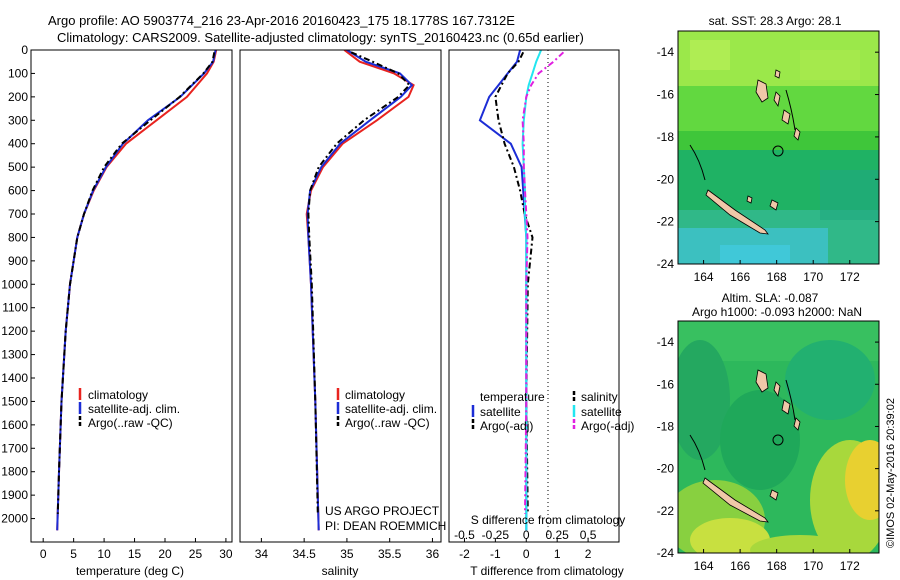 The height and width of the screenshot is (580, 900). Describe the element at coordinates (18, 120) in the screenshot. I see `depth-tick-label: 300` at that location.